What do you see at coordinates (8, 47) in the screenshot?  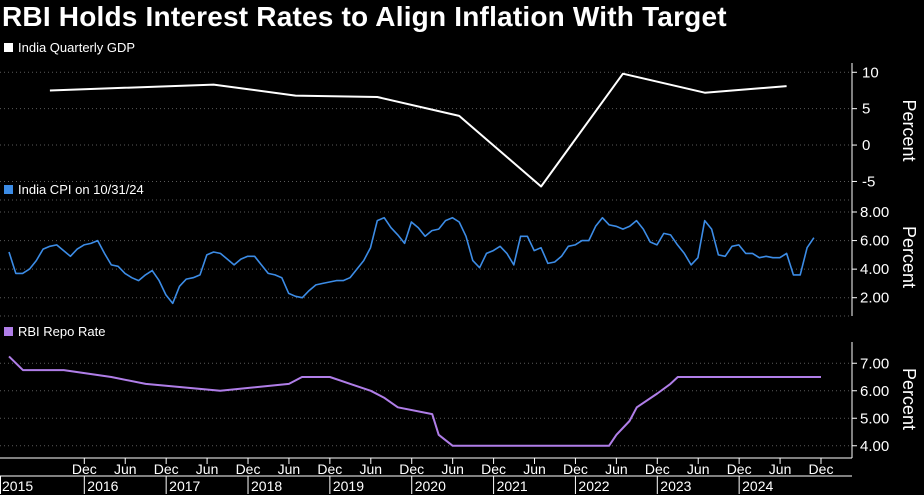 I see `legend-swatch-gdp` at bounding box center [8, 47].